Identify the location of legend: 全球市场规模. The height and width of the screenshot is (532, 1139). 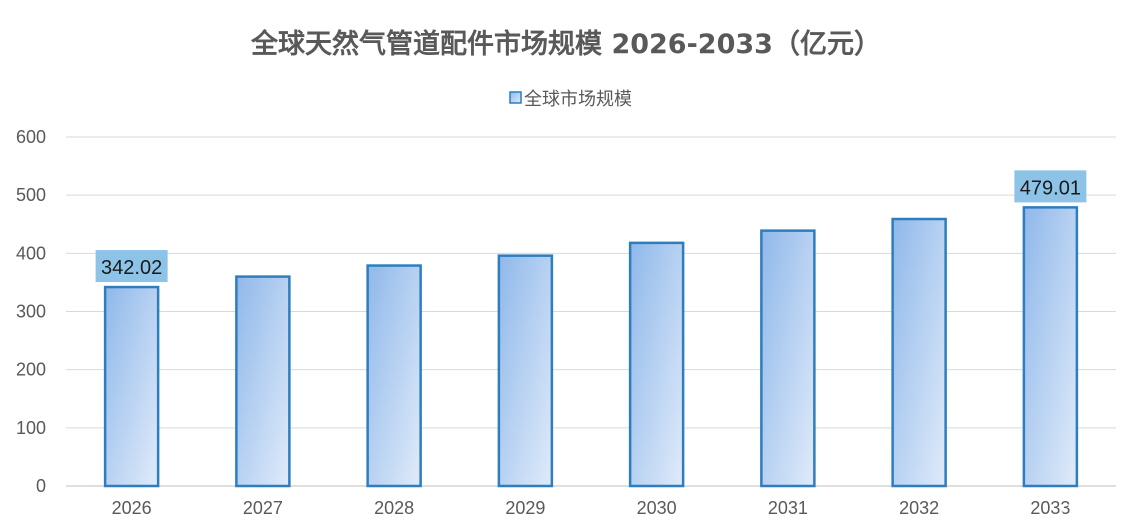
(570, 99).